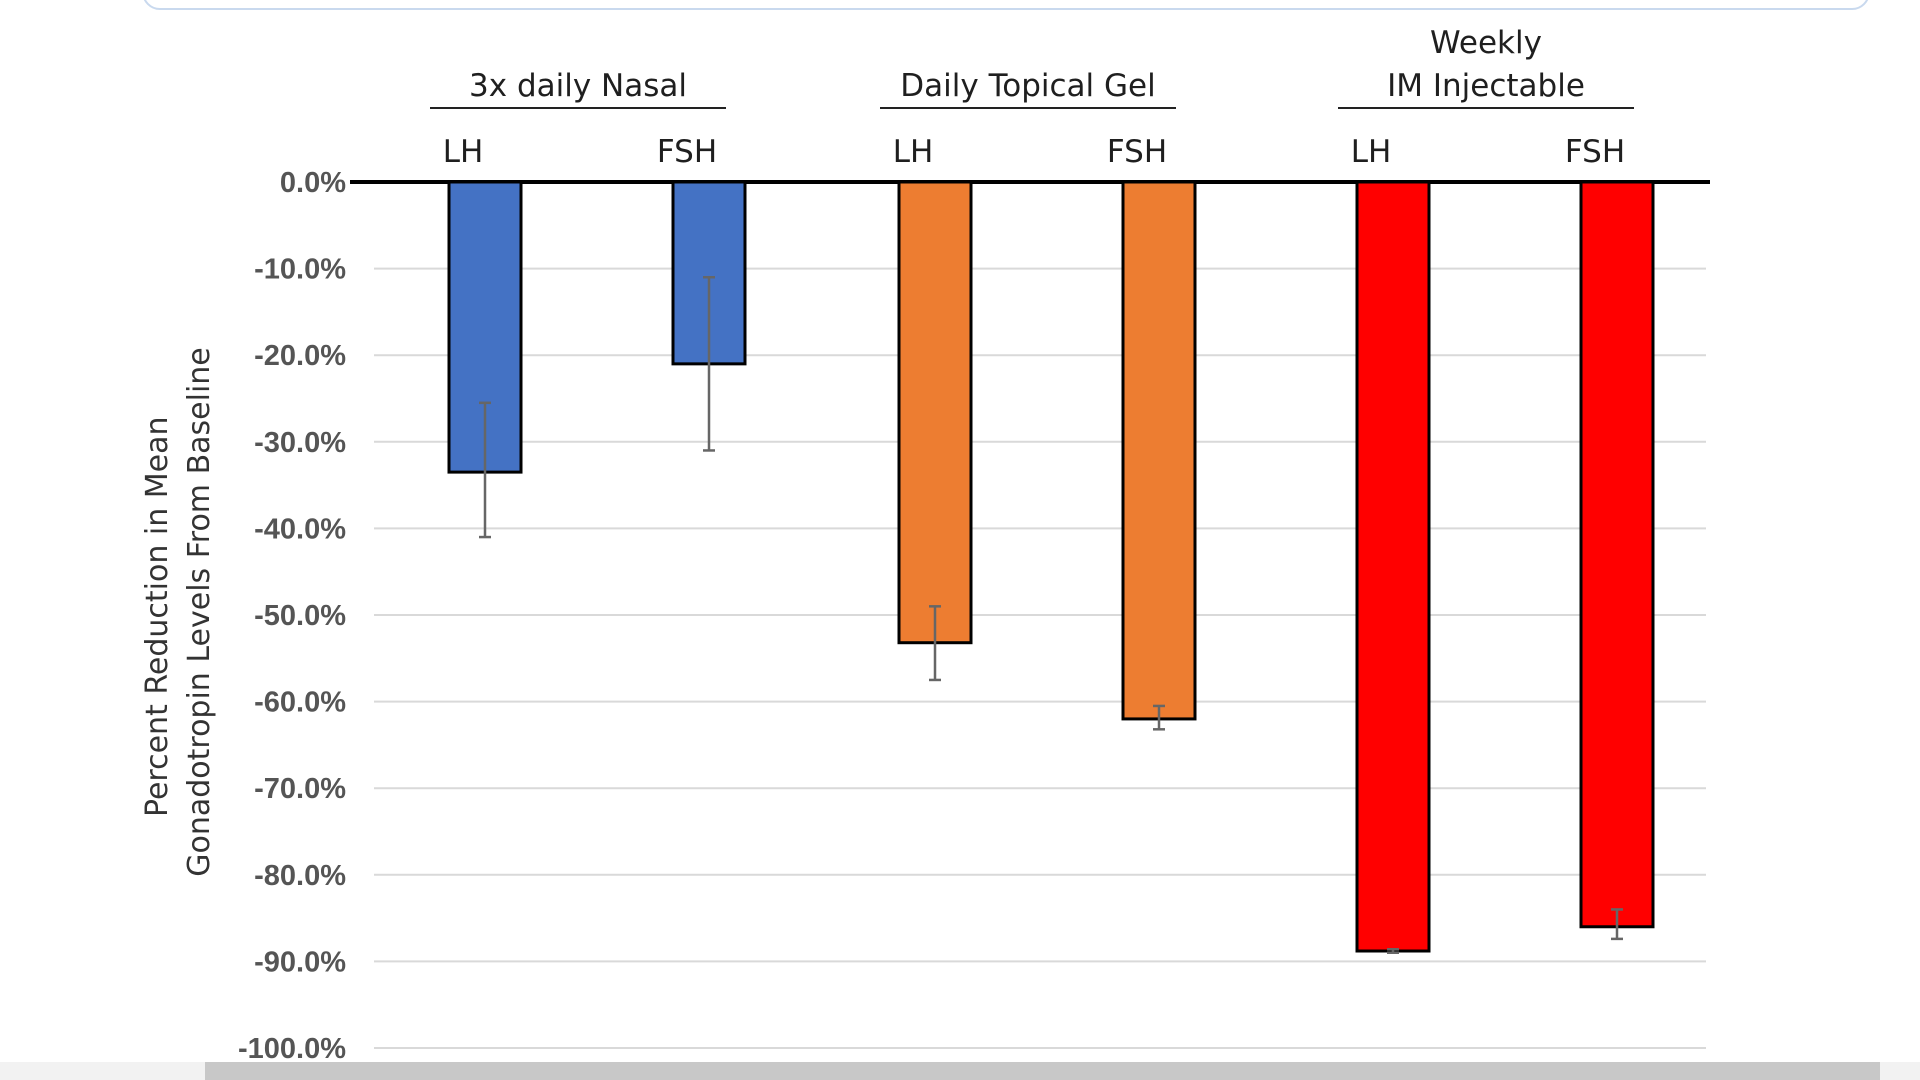  I want to click on y-axis-title-line-1: Percent Reduction in Mean, so click(157, 617).